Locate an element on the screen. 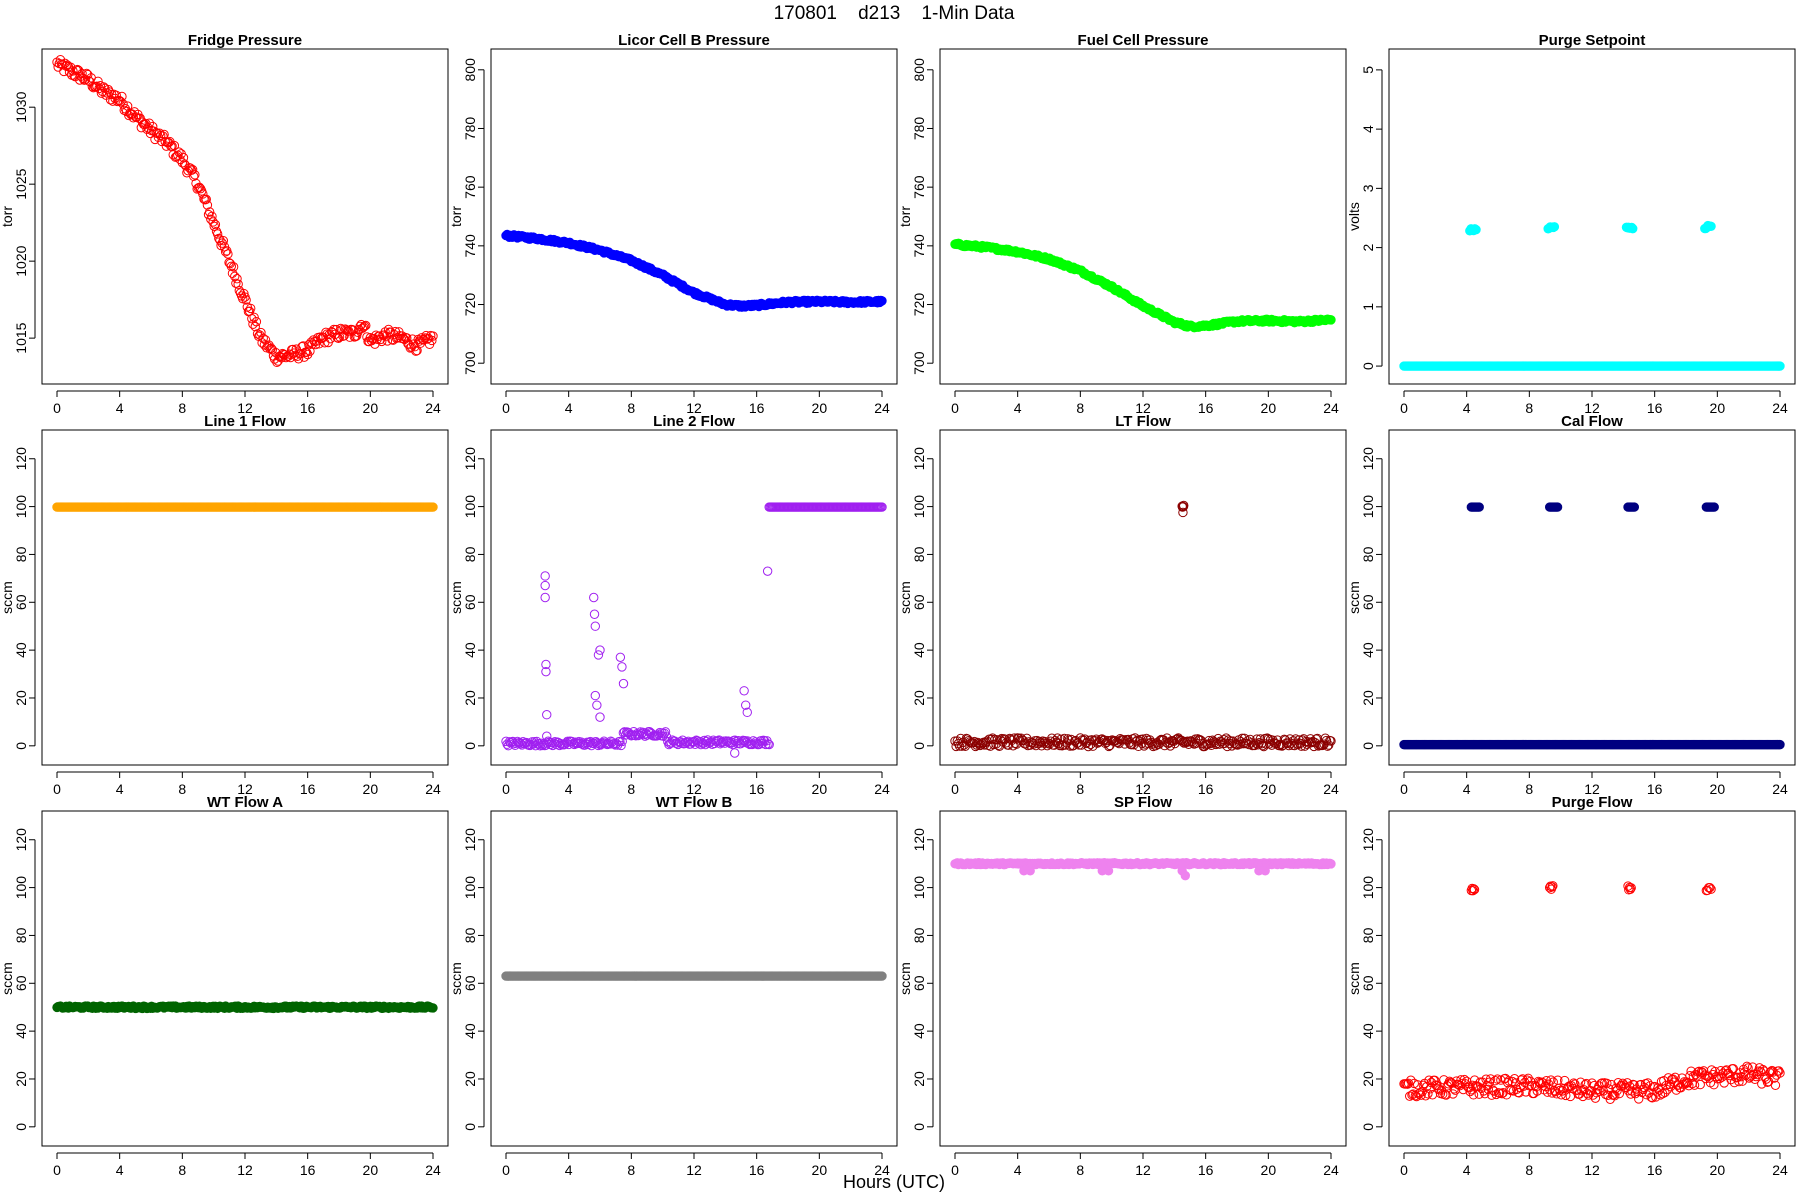 This screenshot has height=1200, width=1800. y-tick-label: 3 is located at coordinates (1368, 188).